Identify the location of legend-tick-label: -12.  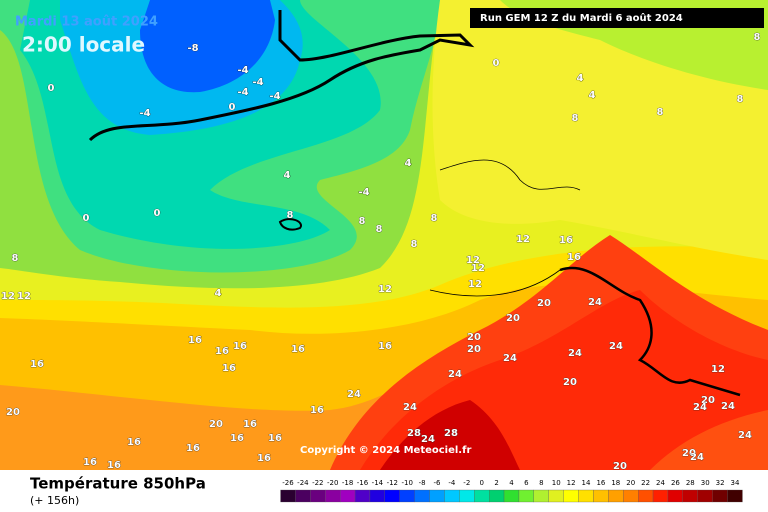
(392, 483).